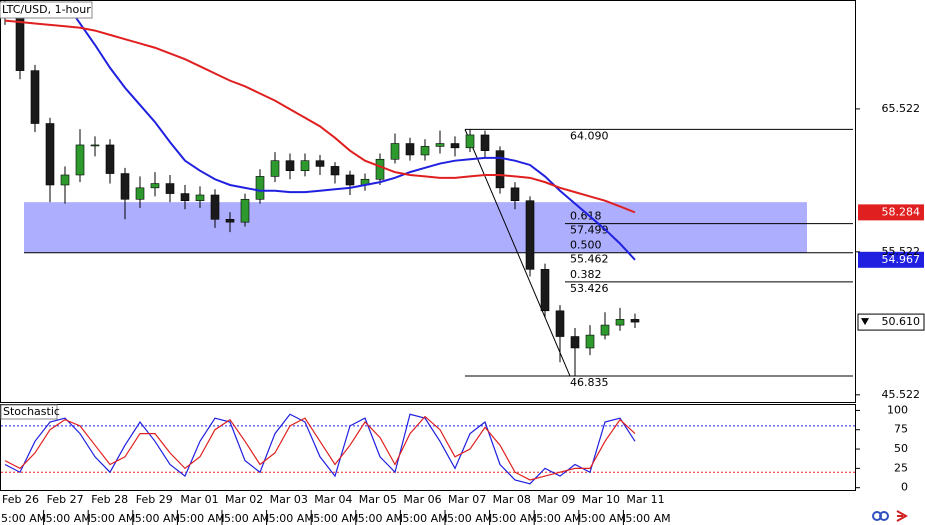 This screenshot has width=925, height=525. What do you see at coordinates (901, 467) in the screenshot?
I see `y-tick-label: 25` at bounding box center [901, 467].